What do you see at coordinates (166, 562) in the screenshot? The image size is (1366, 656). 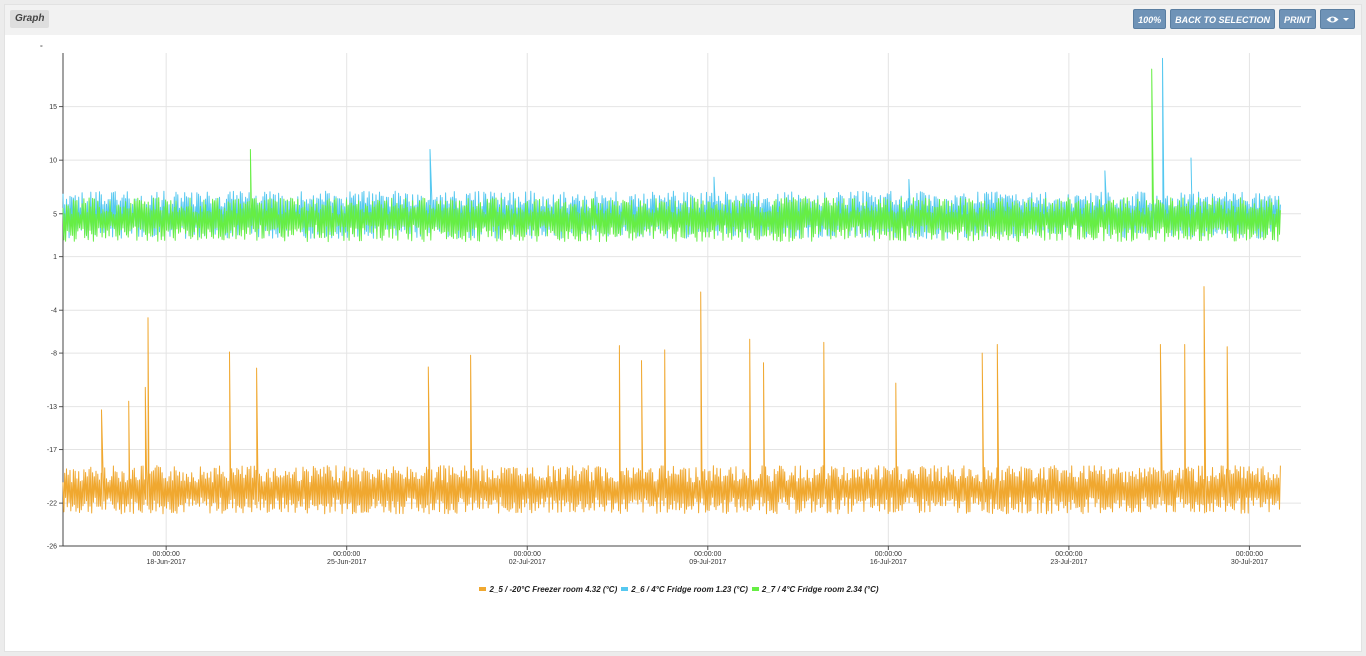 I see `x-tick-date: 18-Jun-2017` at bounding box center [166, 562].